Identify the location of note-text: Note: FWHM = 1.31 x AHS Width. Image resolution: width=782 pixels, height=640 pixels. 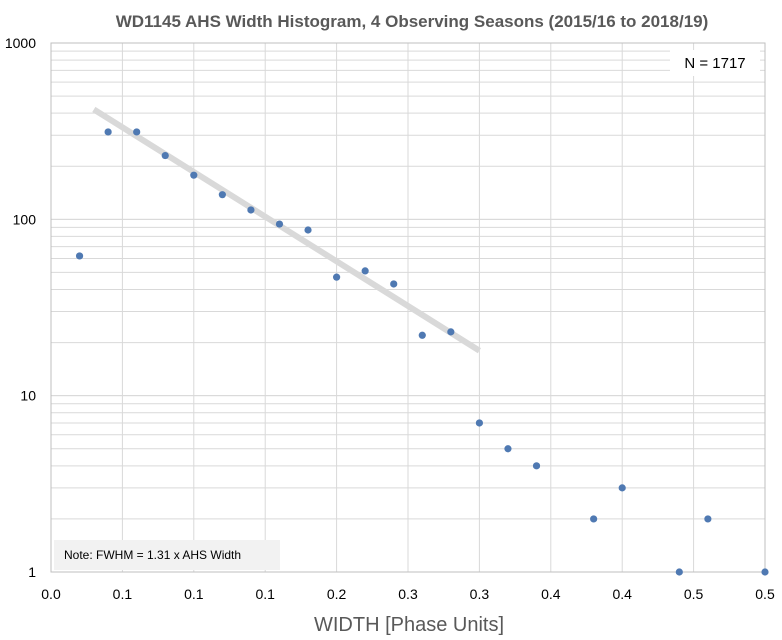
(152, 555).